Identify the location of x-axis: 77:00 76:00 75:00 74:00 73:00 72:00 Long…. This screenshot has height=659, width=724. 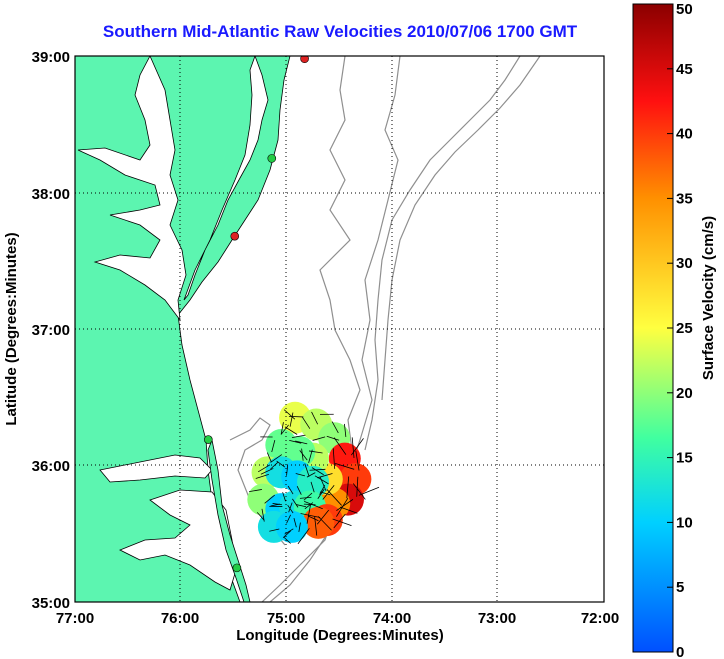
(337, 627).